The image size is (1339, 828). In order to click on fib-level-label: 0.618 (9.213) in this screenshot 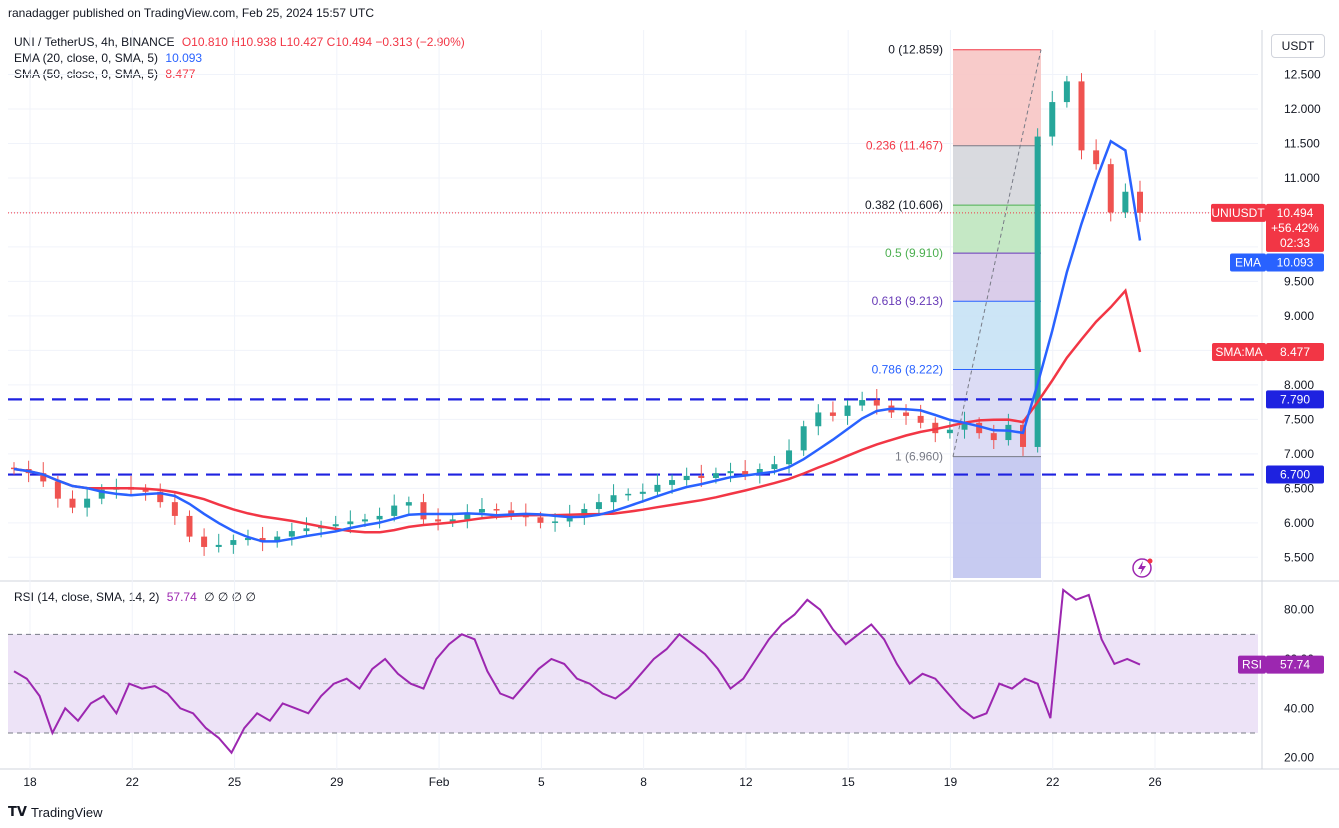, I will do `click(907, 301)`.